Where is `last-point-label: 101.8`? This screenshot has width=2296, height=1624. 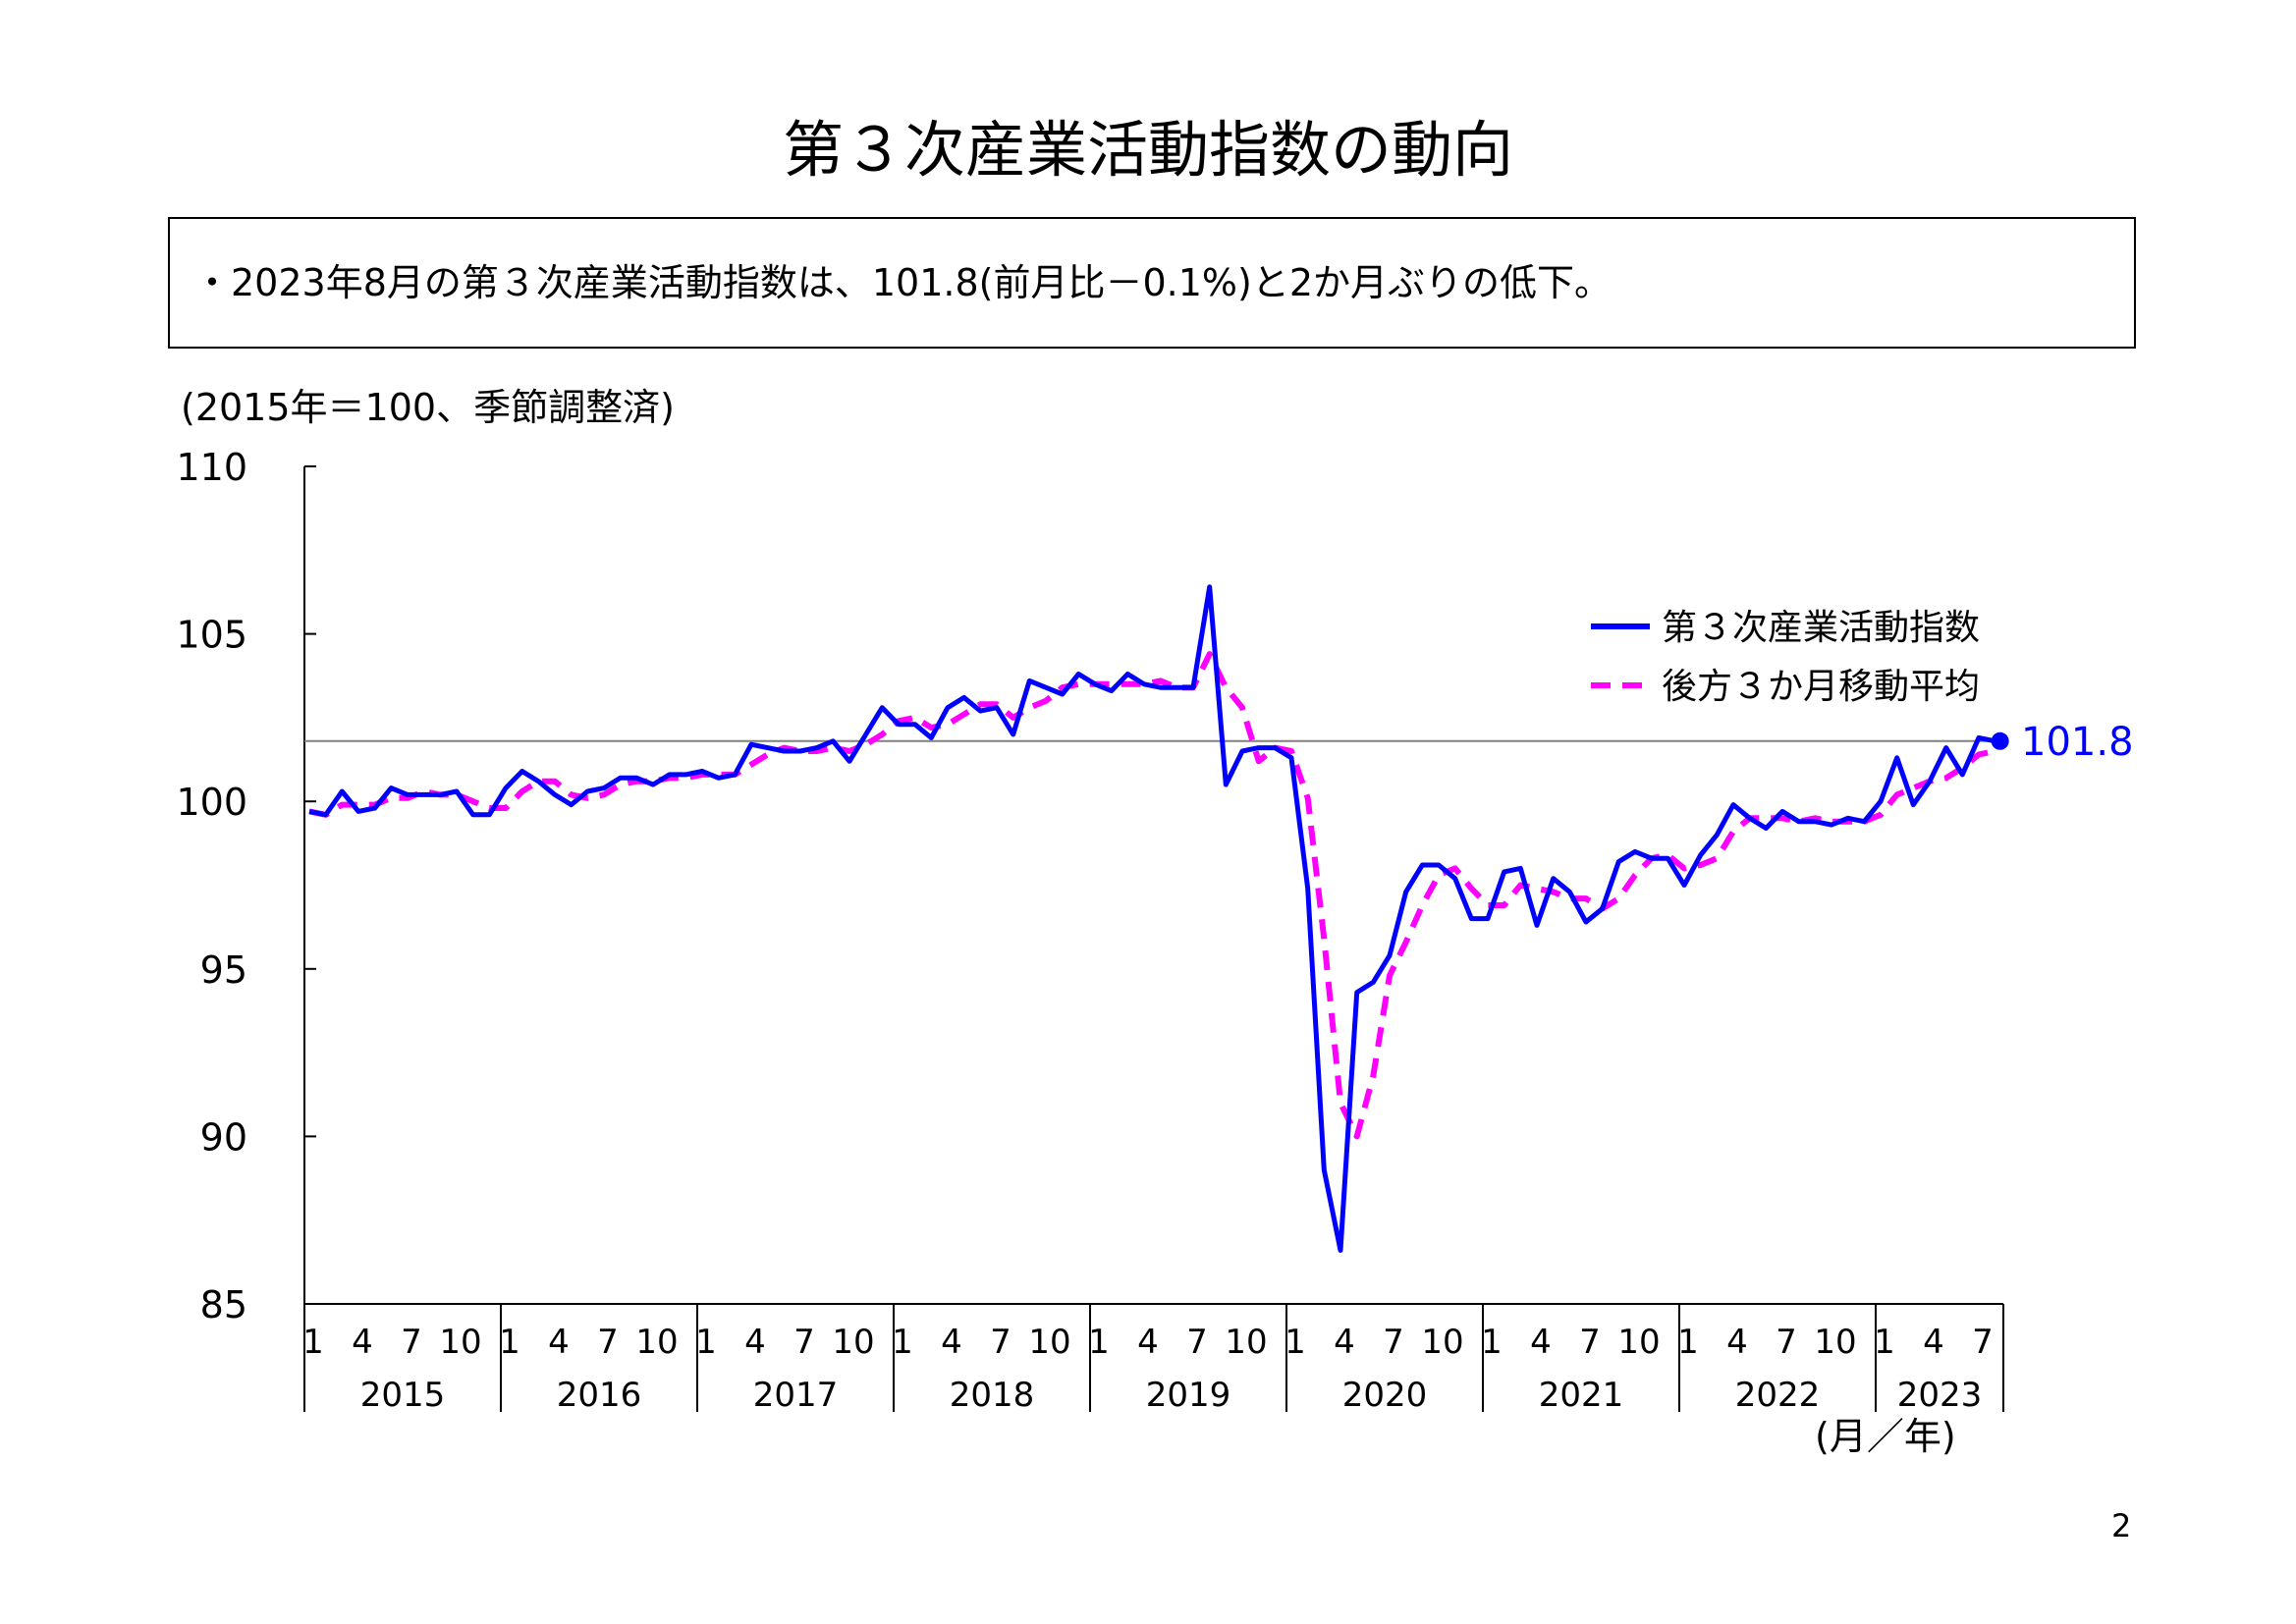
last-point-label: 101.8 is located at coordinates (2077, 742).